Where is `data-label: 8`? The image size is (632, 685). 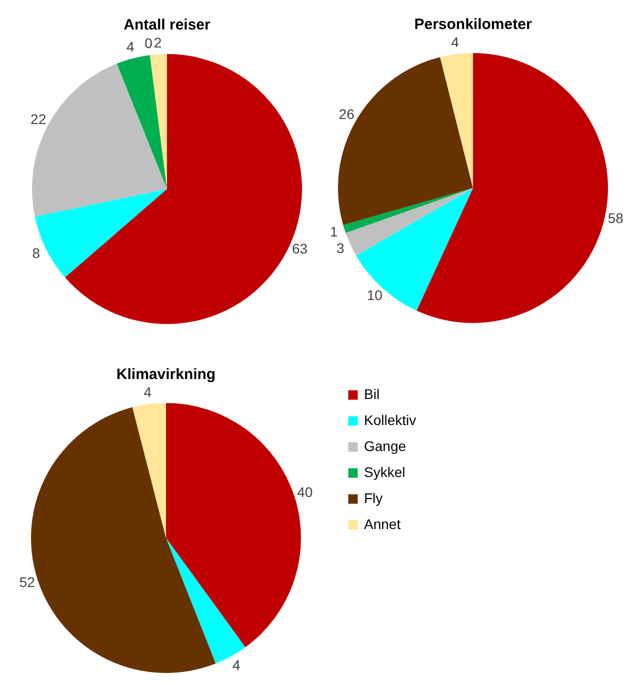 data-label: 8 is located at coordinates (36, 252).